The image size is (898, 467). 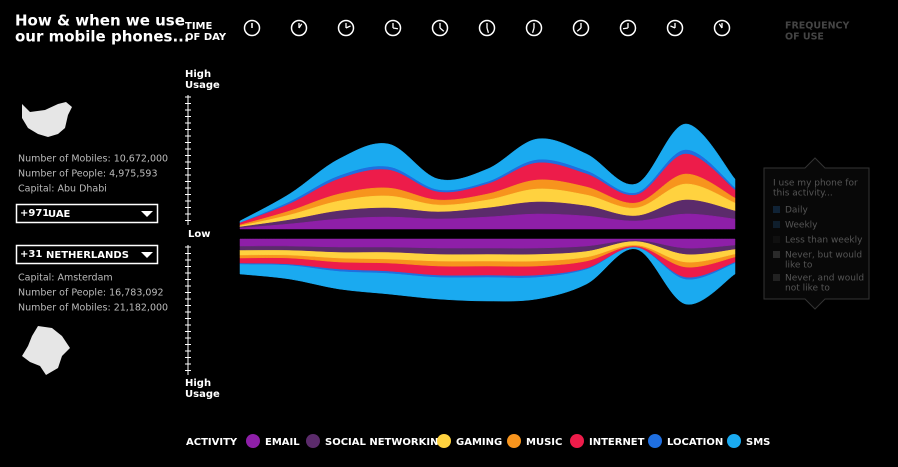 I want to click on frequency-label: OF USE, so click(x=804, y=37).